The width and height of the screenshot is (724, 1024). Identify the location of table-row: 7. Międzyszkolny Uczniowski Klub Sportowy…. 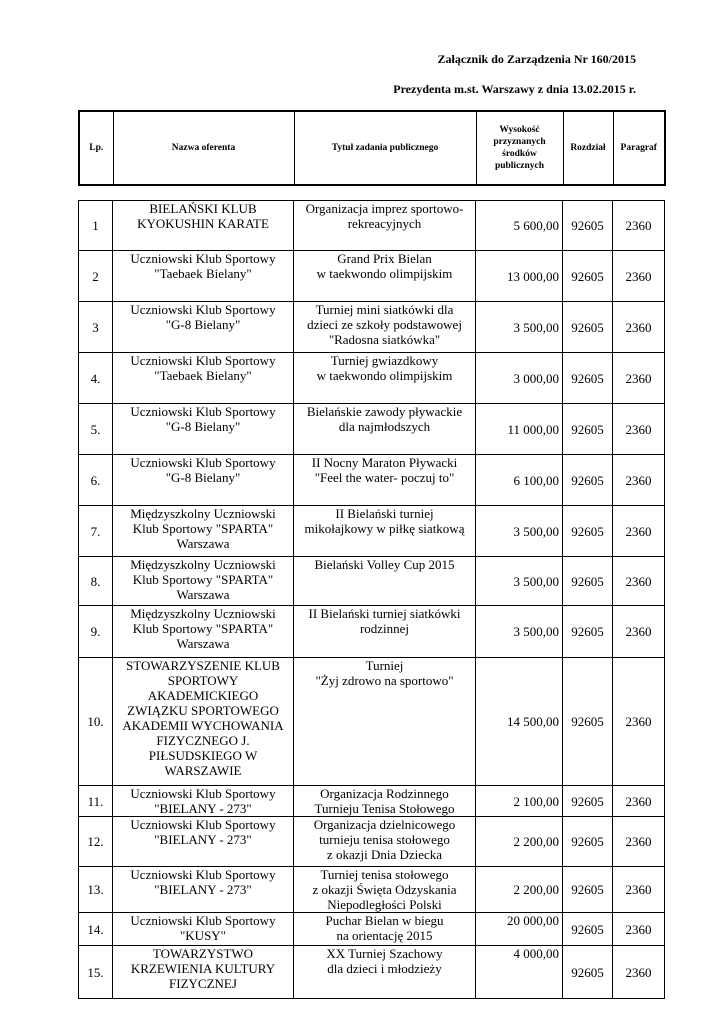
(371, 531).